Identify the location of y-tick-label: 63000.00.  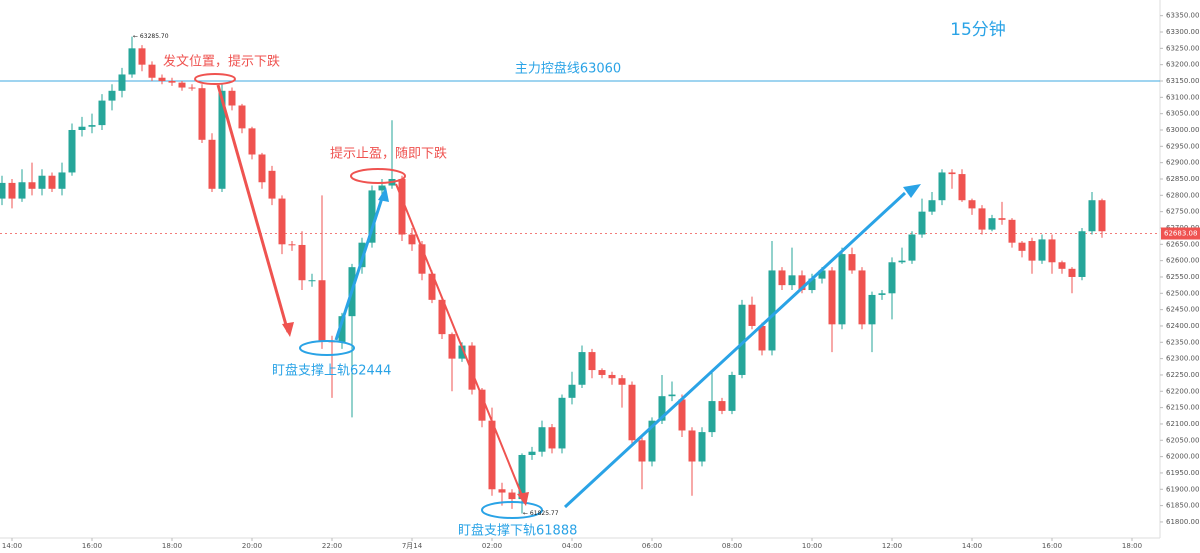
(1182, 130).